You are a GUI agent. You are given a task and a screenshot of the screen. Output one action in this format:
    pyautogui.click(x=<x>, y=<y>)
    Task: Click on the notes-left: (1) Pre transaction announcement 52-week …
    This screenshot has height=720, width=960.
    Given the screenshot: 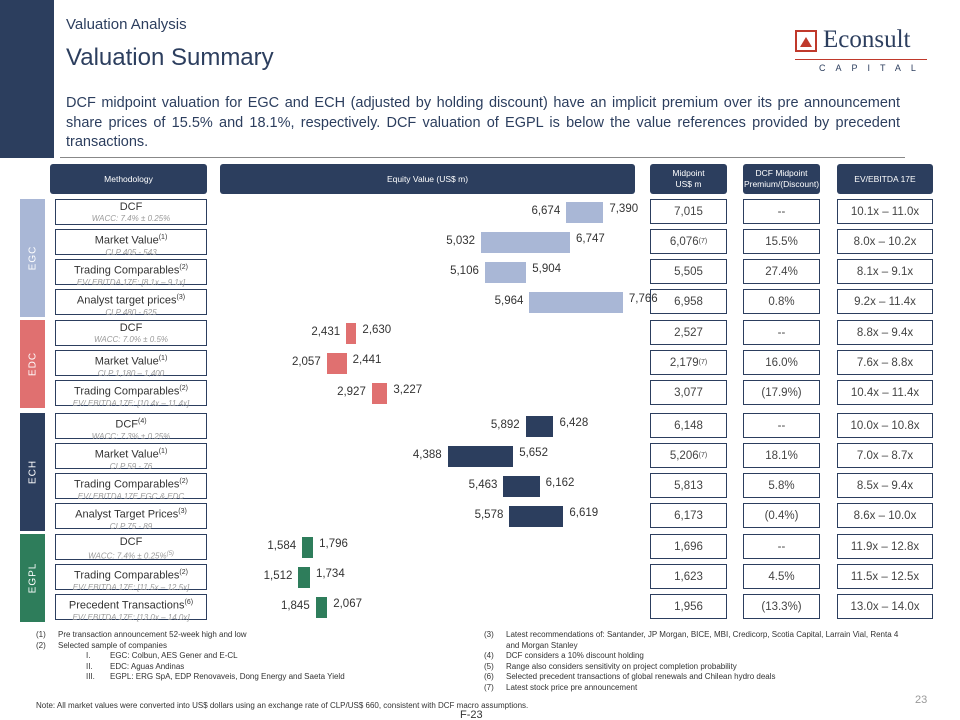 What is the action you would take?
    pyautogui.click(x=190, y=656)
    